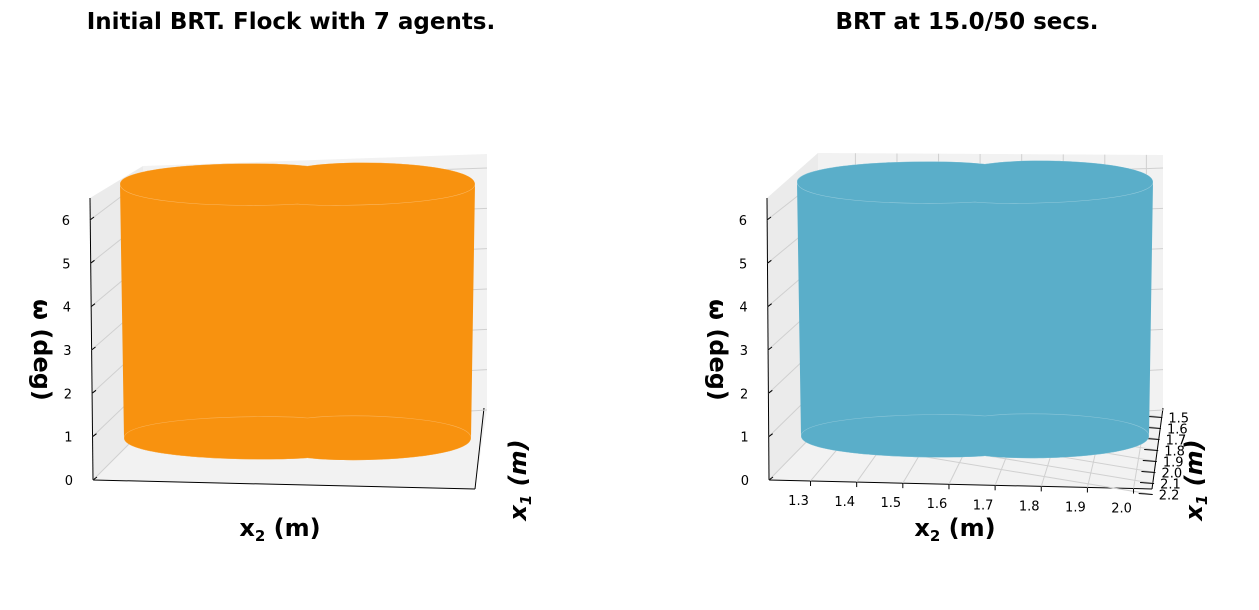 Image resolution: width=1259 pixels, height=610 pixels. I want to click on x-axis-label-left: x2 (m), so click(279, 529).